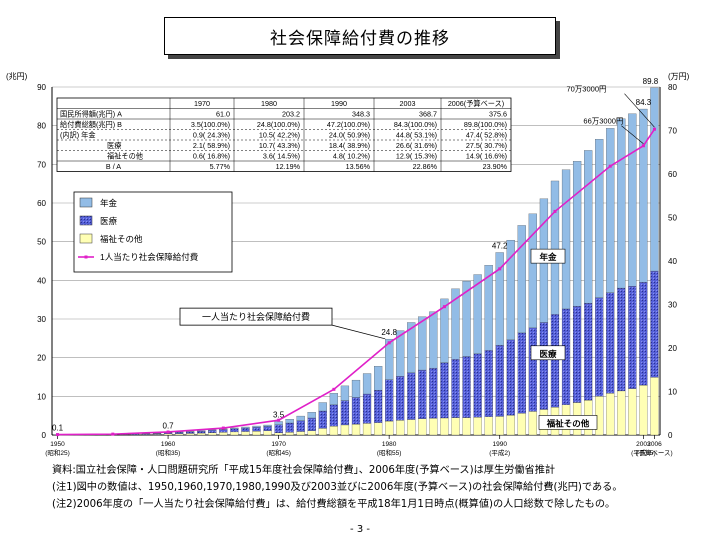 The height and width of the screenshot is (540, 720). I want to click on table-cell: 2.1( 58.9%), so click(211, 145).